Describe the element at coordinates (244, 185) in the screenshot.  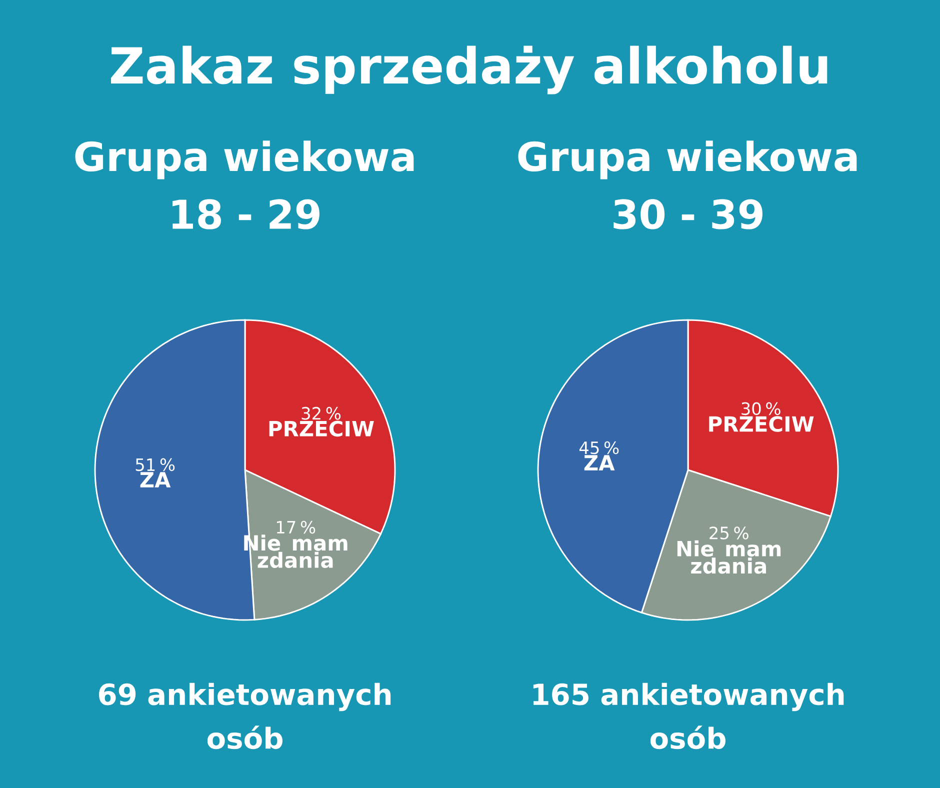
I see `chart-subtitle: Grupa wiekowa 18 - 29` at that location.